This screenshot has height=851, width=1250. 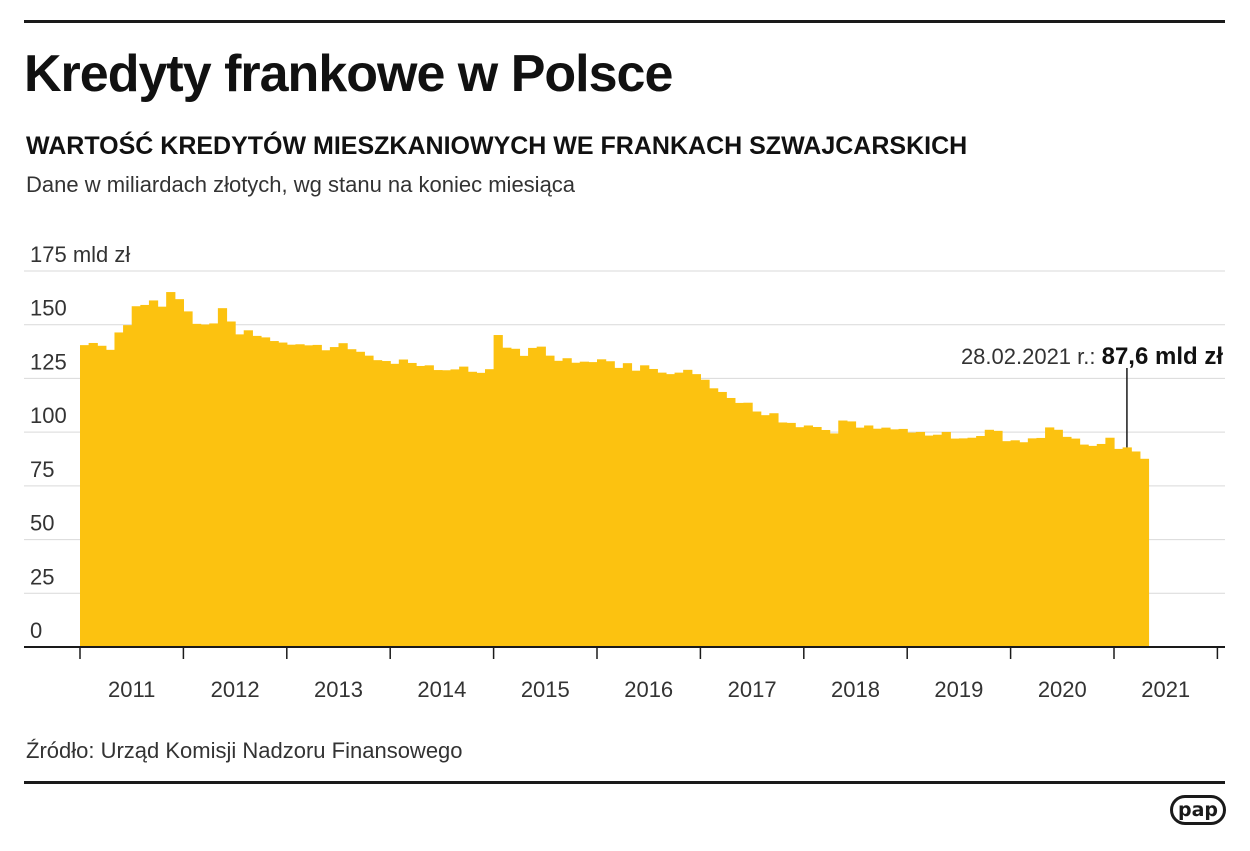 I want to click on bottom-rule, so click(x=624, y=782).